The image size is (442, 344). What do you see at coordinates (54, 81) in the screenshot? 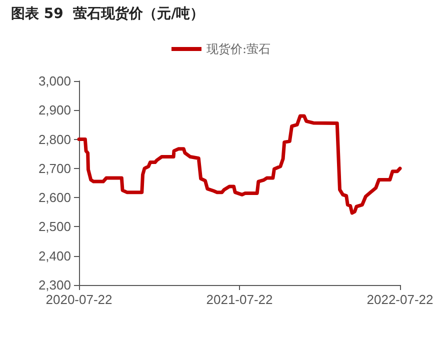
I see `y-tick-label: 3,000` at bounding box center [54, 81].